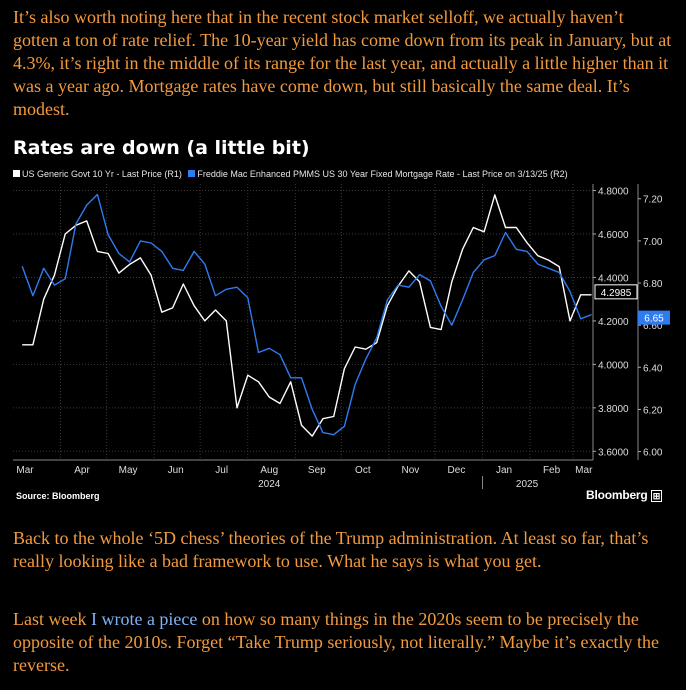  I want to click on legend-item-treasury: US Generic Govt 10 Yr - Last Price (R1), so click(97, 174).